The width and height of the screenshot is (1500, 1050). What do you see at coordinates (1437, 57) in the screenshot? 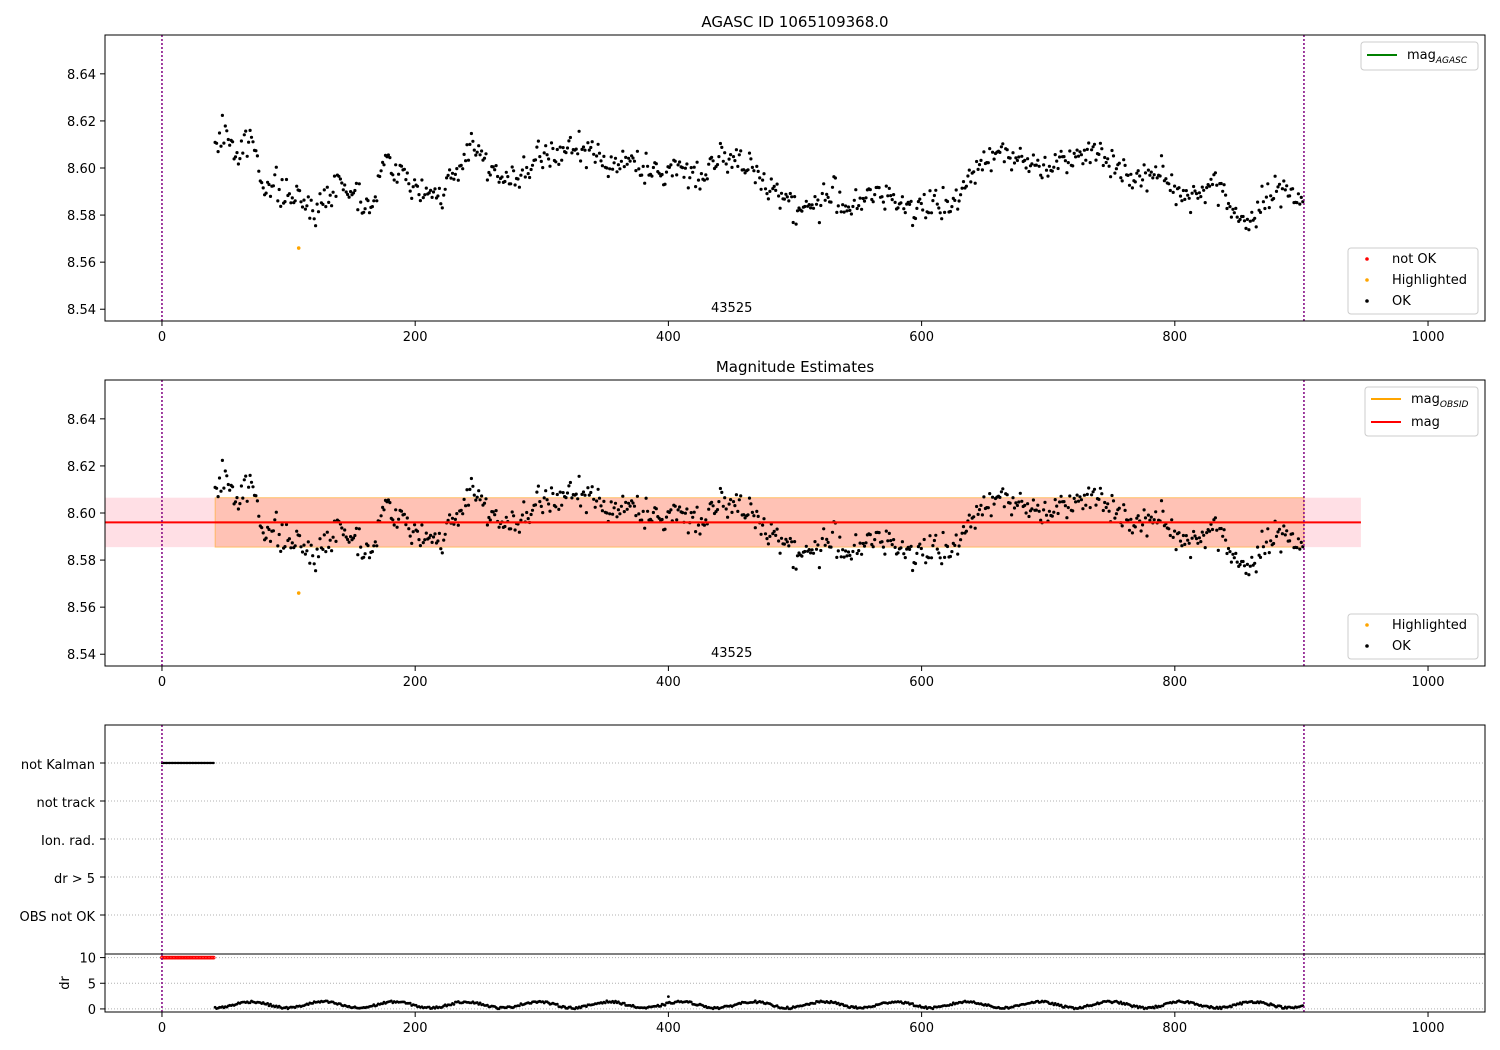
I see `svg-text: magAGASC` at bounding box center [1437, 57].